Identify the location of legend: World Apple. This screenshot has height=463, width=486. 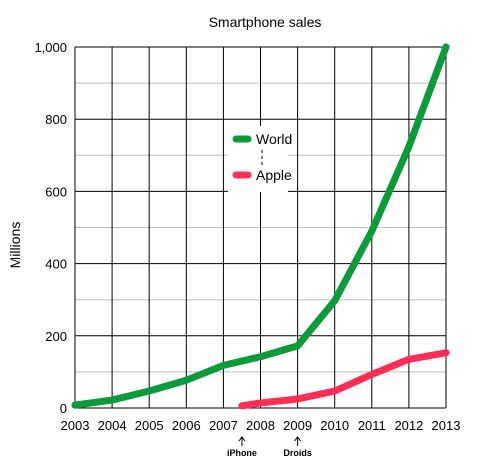
(260, 159).